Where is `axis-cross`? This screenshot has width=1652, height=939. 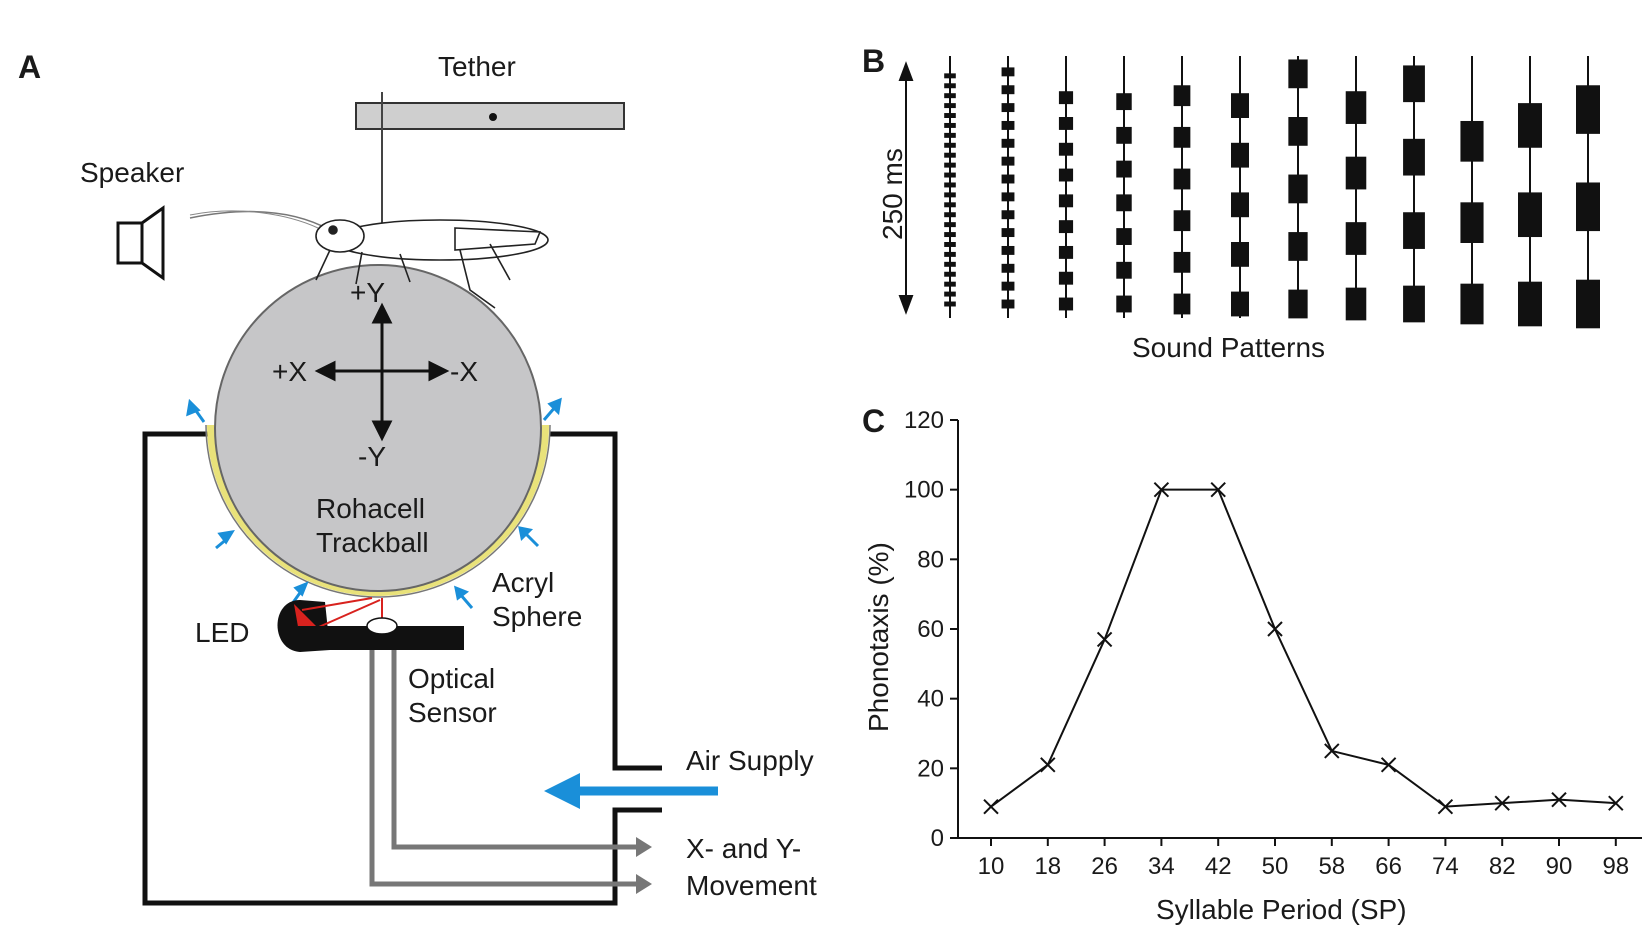 axis-cross is located at coordinates (382, 372).